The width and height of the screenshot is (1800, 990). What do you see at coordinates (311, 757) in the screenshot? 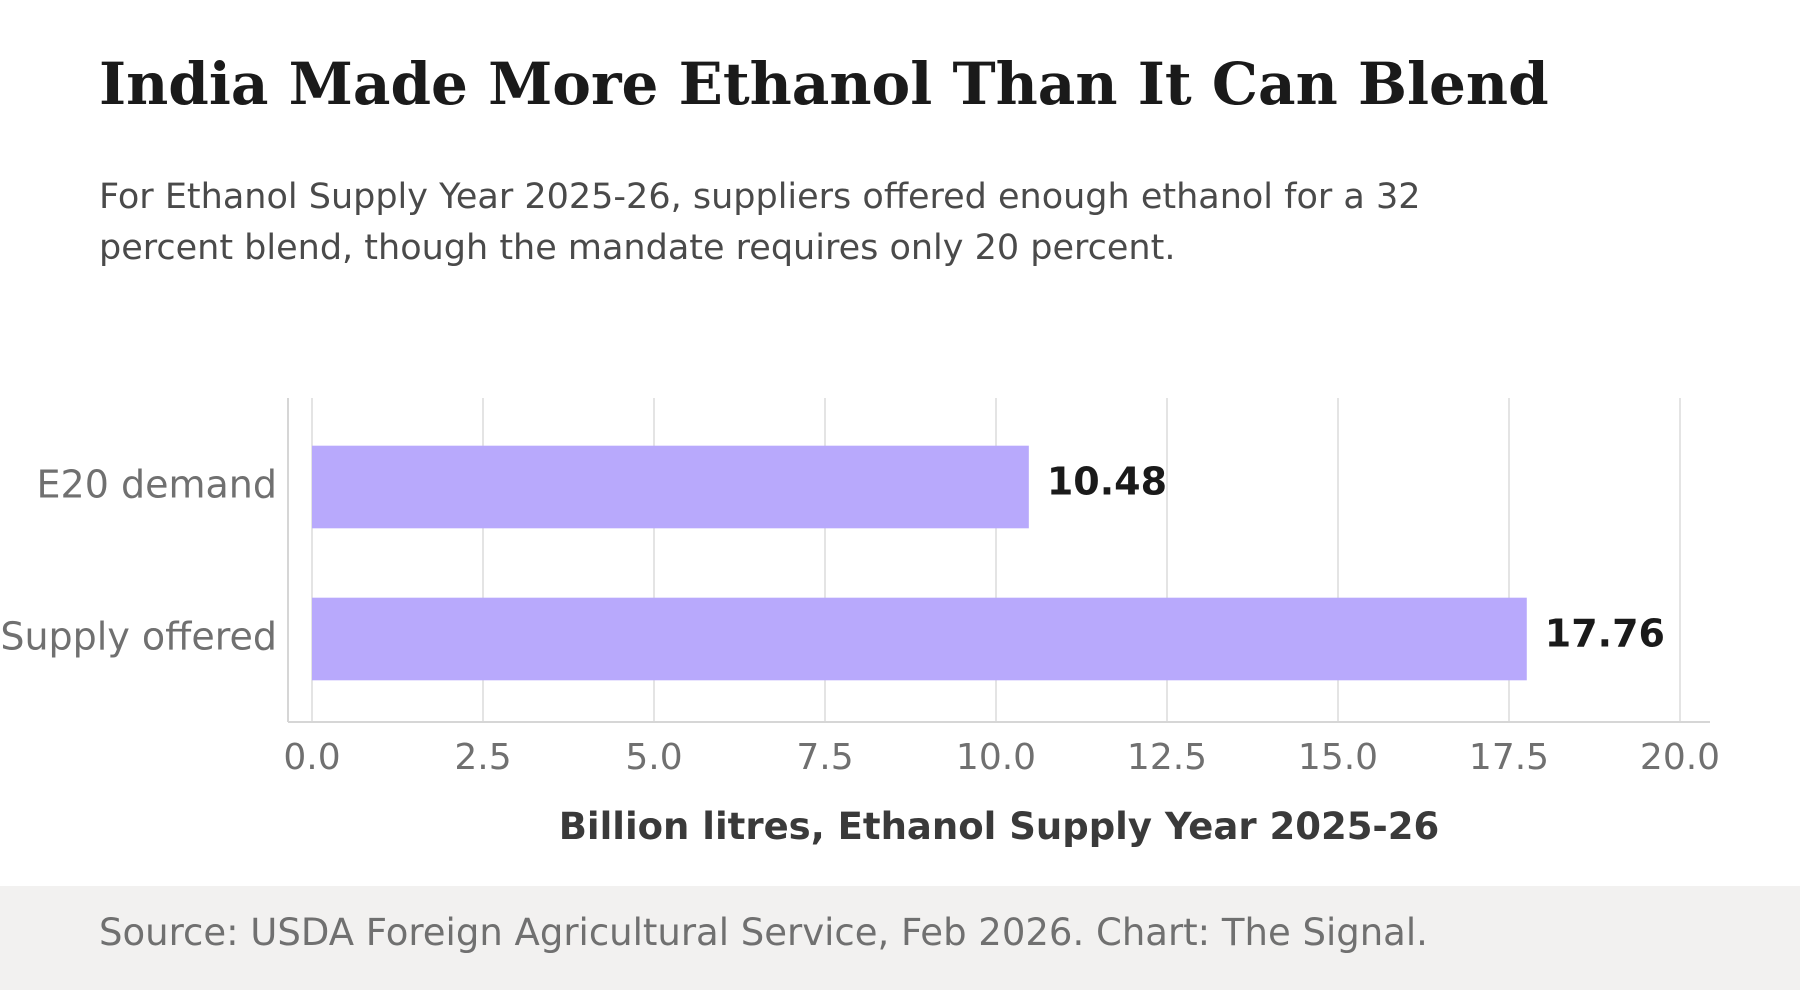
I see `x-tick-label: 0.0` at bounding box center [311, 757].